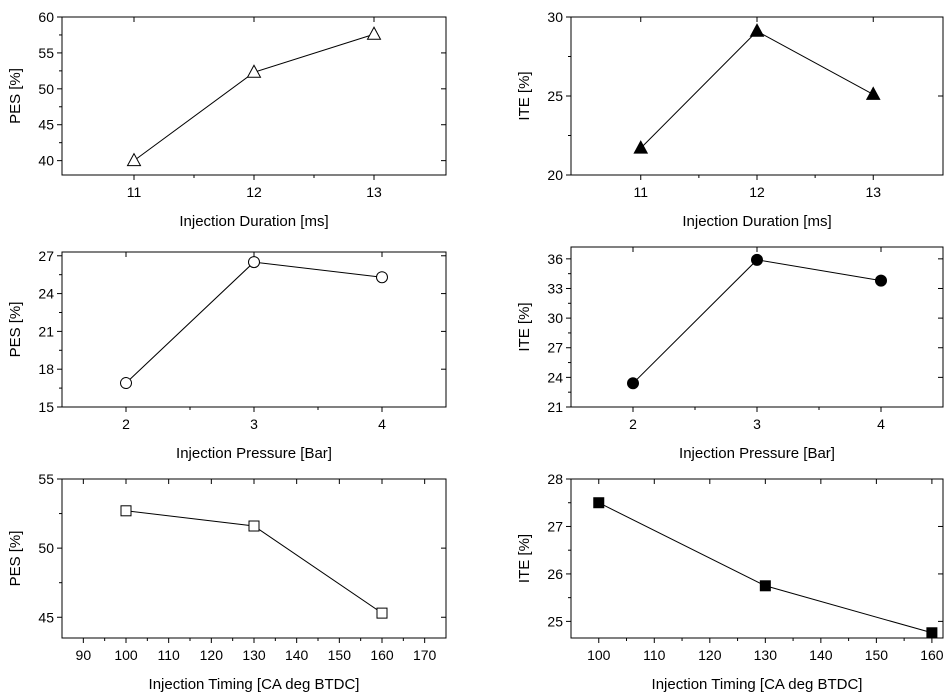 This screenshot has width=946, height=696. Describe the element at coordinates (425, 655) in the screenshot. I see `x-tick-label: 170` at that location.